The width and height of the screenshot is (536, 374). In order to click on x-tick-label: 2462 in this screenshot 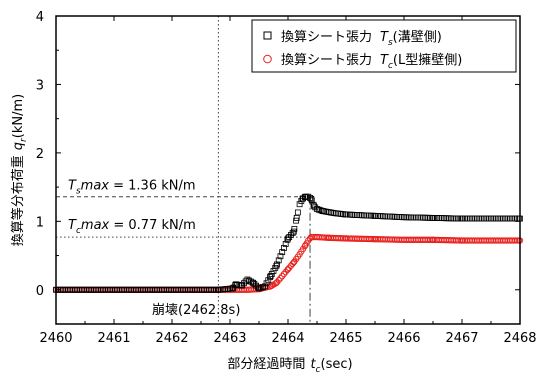, I will do `click(171, 338)`.